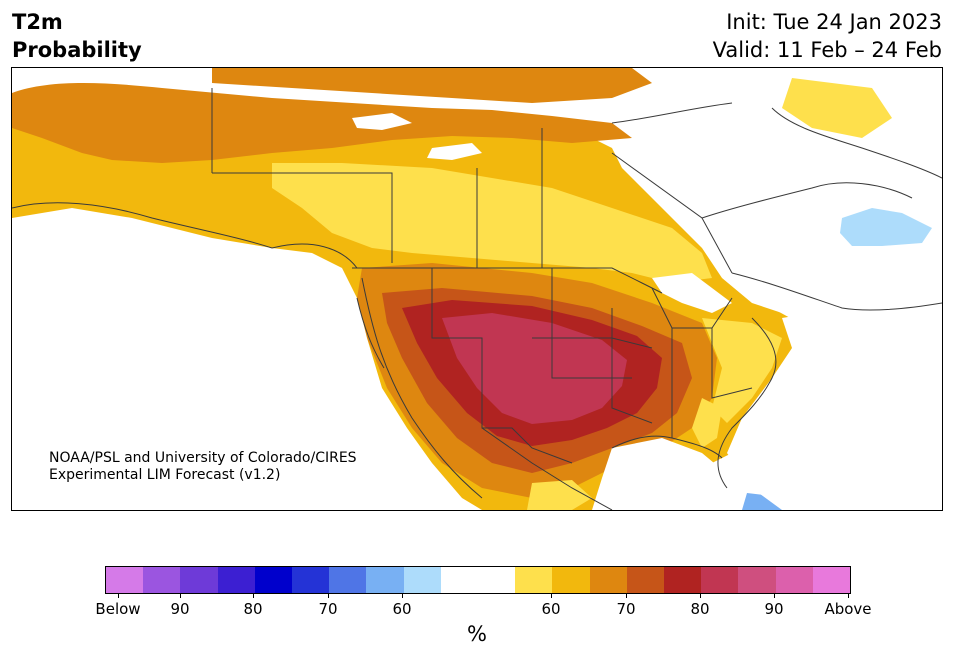 The width and height of the screenshot is (953, 659). Describe the element at coordinates (118, 609) in the screenshot. I see `colorbar-tick-label: Below` at that location.